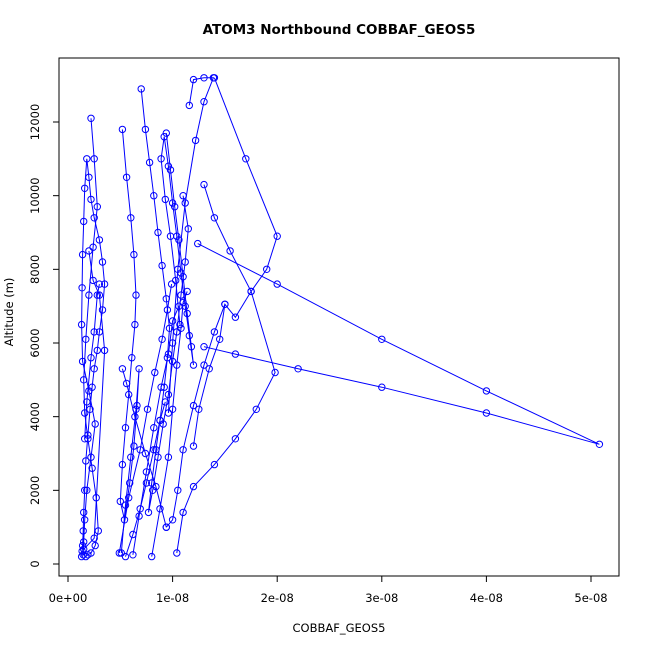 Image resolution: width=650 pixels, height=650 pixels. Describe the element at coordinates (35, 269) in the screenshot. I see `y-tick-label: 8000` at that location.